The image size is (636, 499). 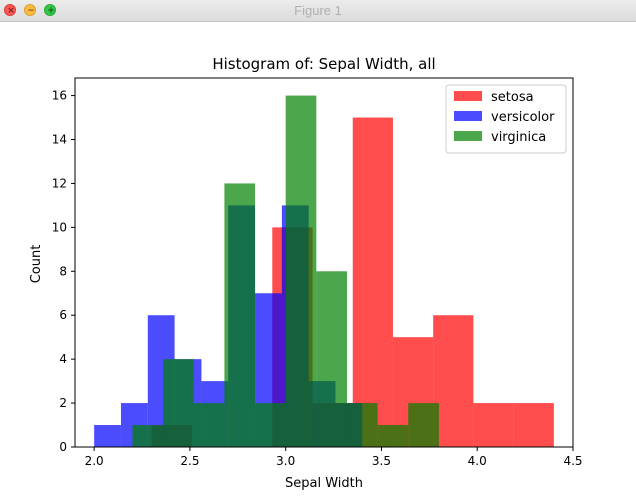 I want to click on x-tick-label: 4.5, so click(x=572, y=461).